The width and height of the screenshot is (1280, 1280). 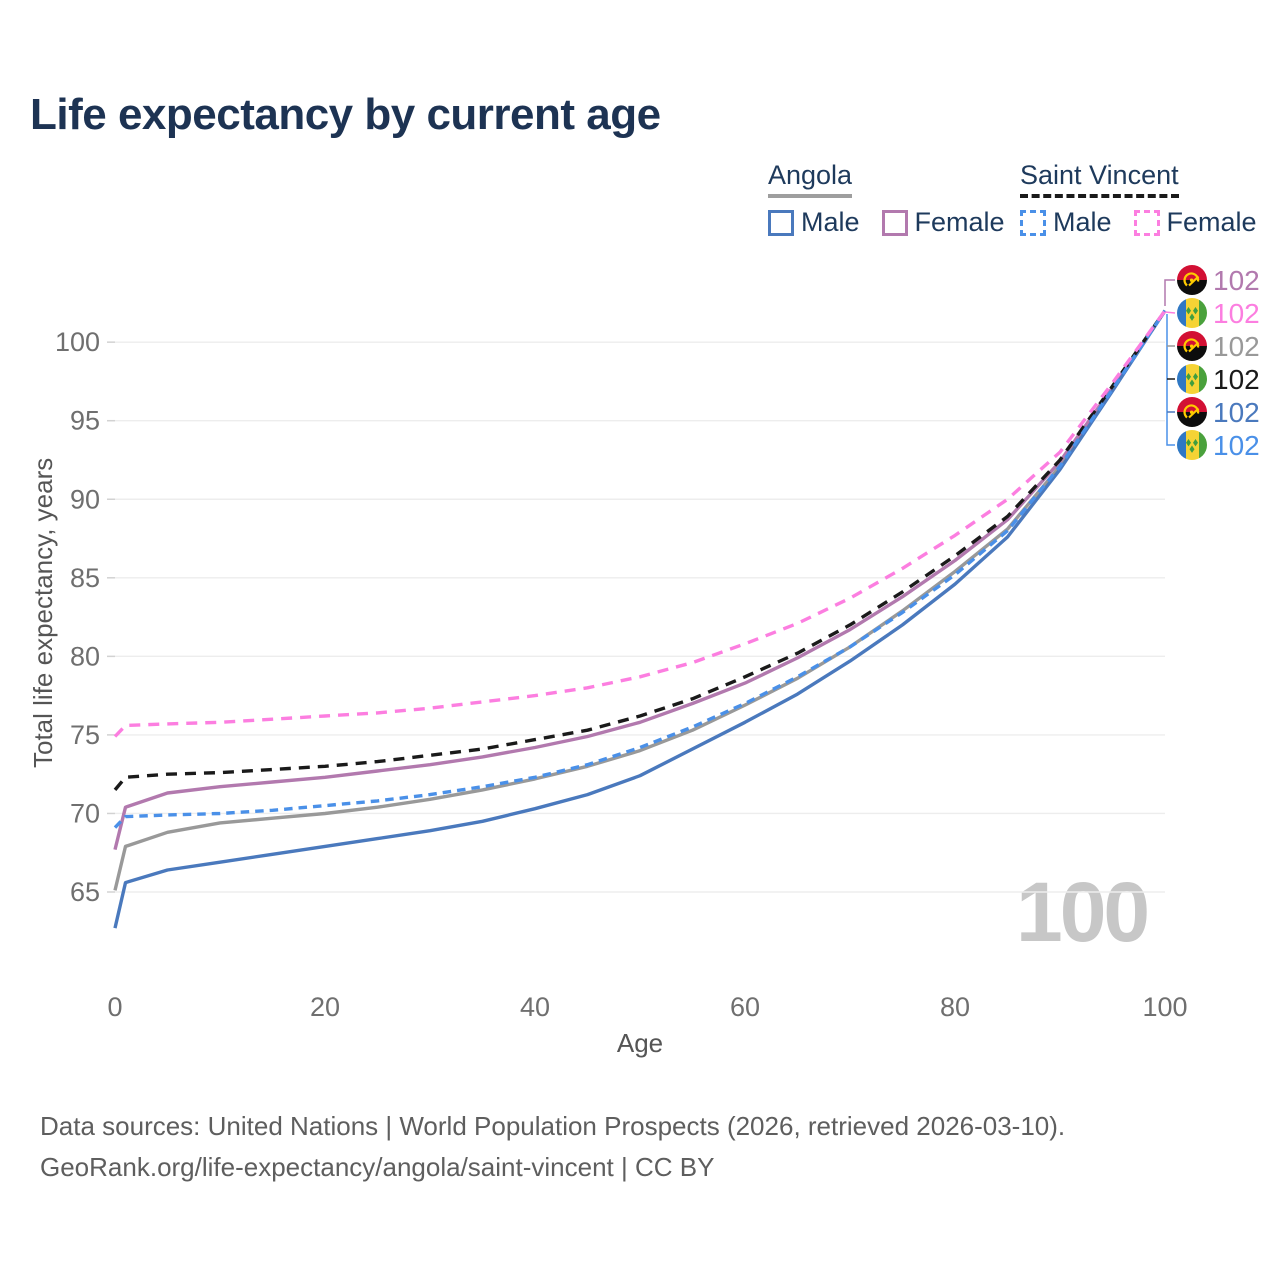 What do you see at coordinates (85, 656) in the screenshot?
I see `y-tick-label: 80` at bounding box center [85, 656].